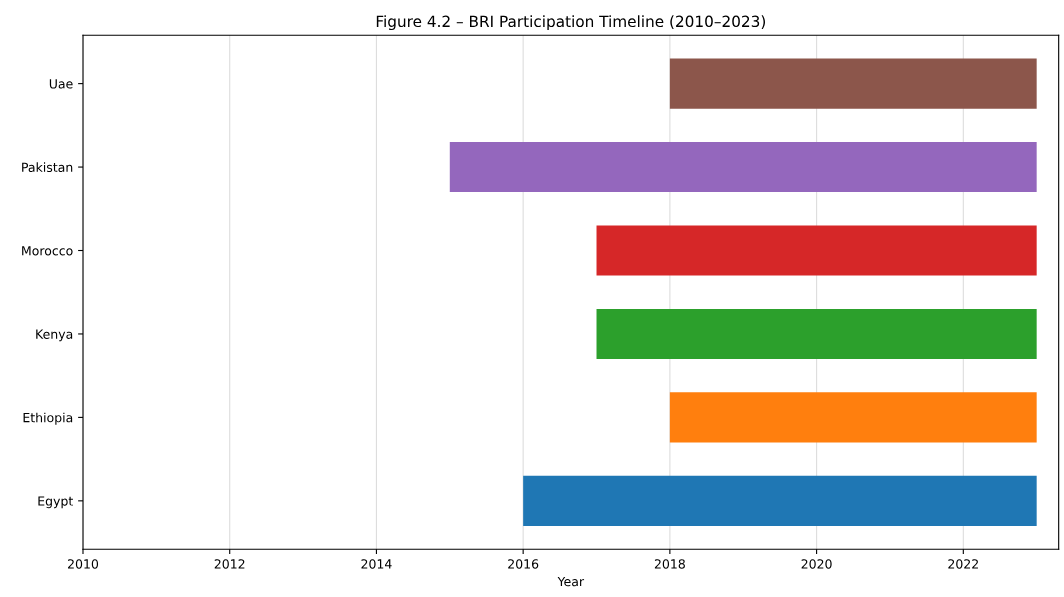  Describe the element at coordinates (571, 23) in the screenshot. I see `chart-title: Figure 4.2 – BRI Participation Timeline (2010–2023)` at that location.